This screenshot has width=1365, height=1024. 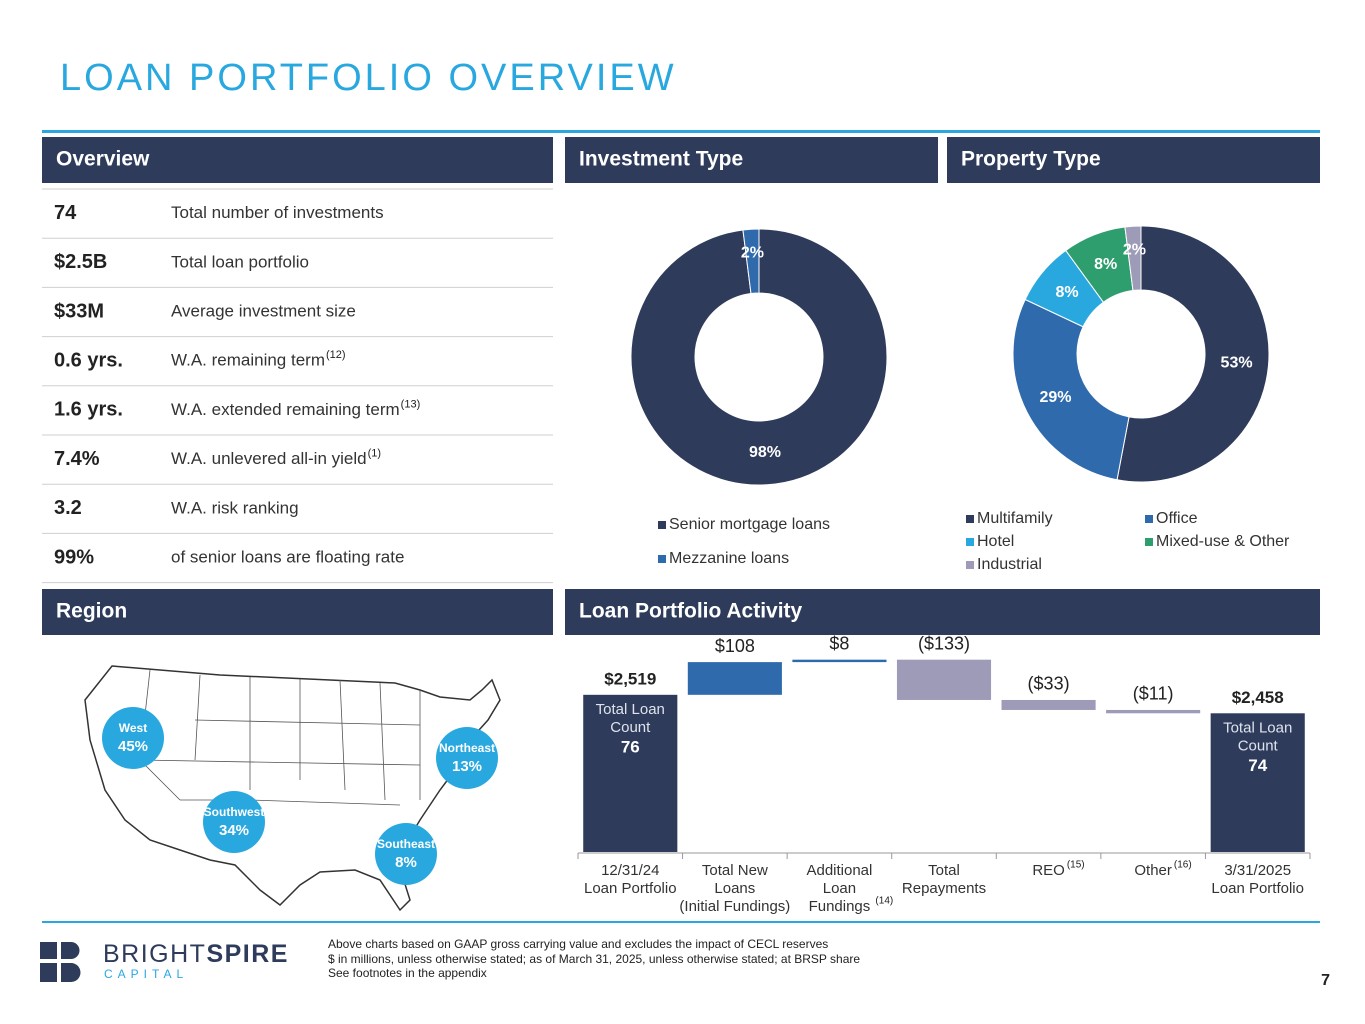 What do you see at coordinates (1015, 518) in the screenshot?
I see `legend-label: Multifamily` at bounding box center [1015, 518].